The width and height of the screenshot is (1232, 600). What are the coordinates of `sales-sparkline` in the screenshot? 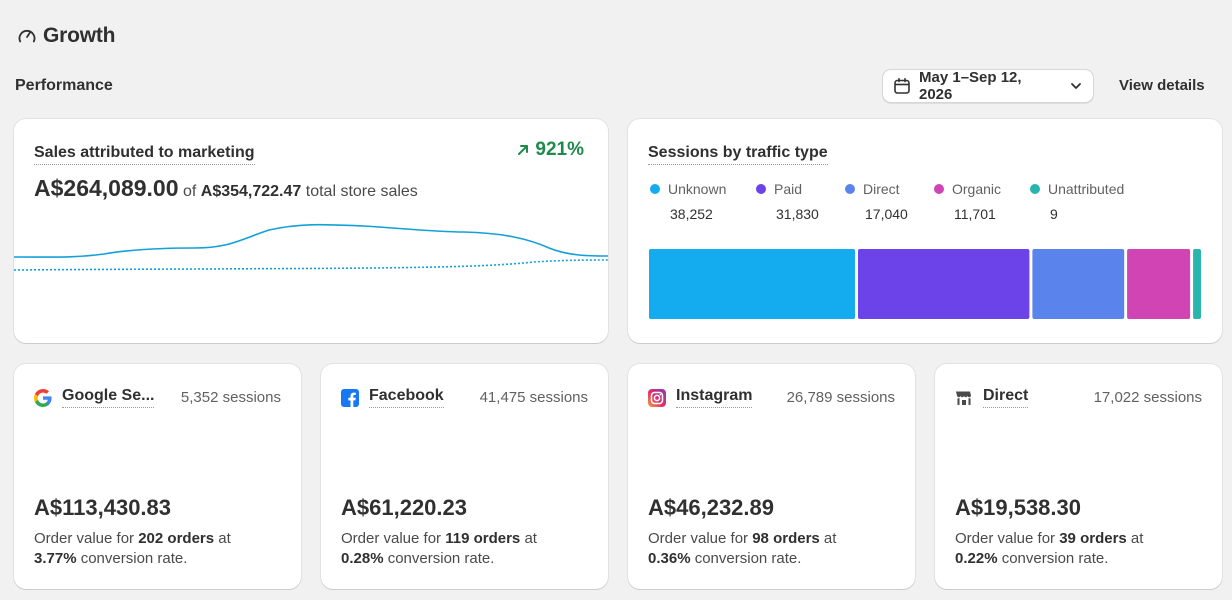 It's located at (311, 247).